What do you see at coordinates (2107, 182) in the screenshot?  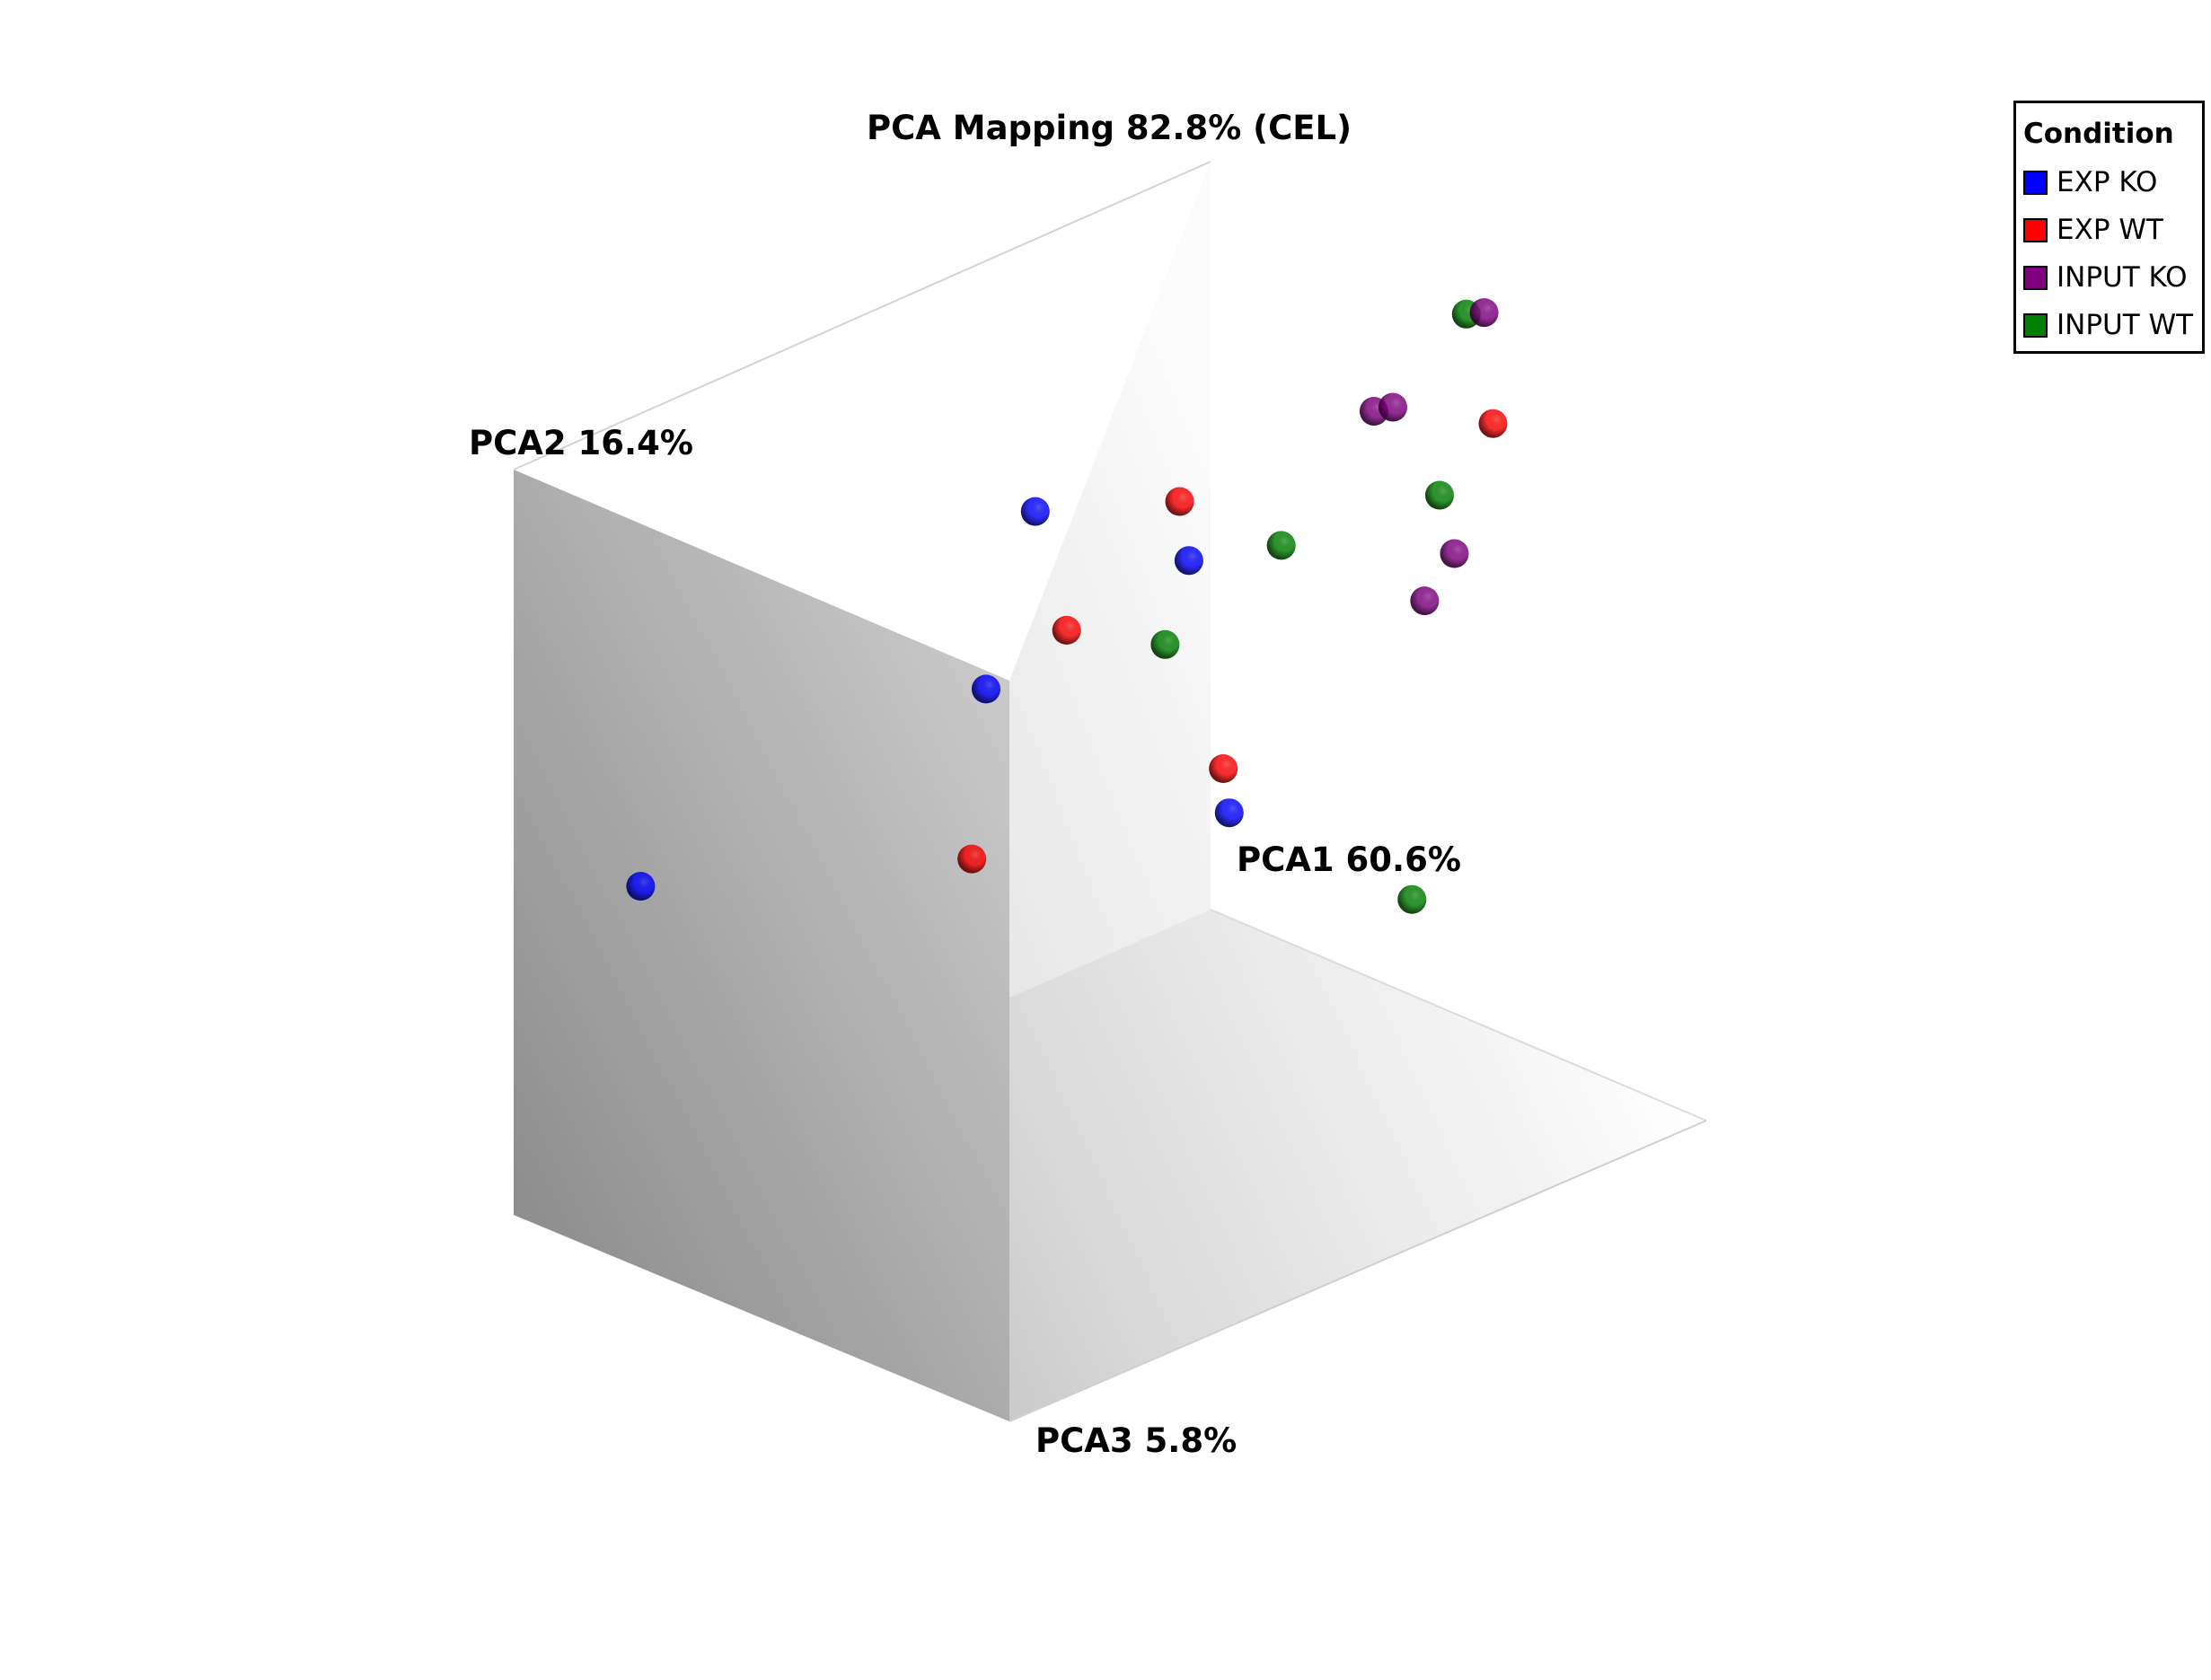 I see `legend-label-exp-ko: EXP KO` at bounding box center [2107, 182].